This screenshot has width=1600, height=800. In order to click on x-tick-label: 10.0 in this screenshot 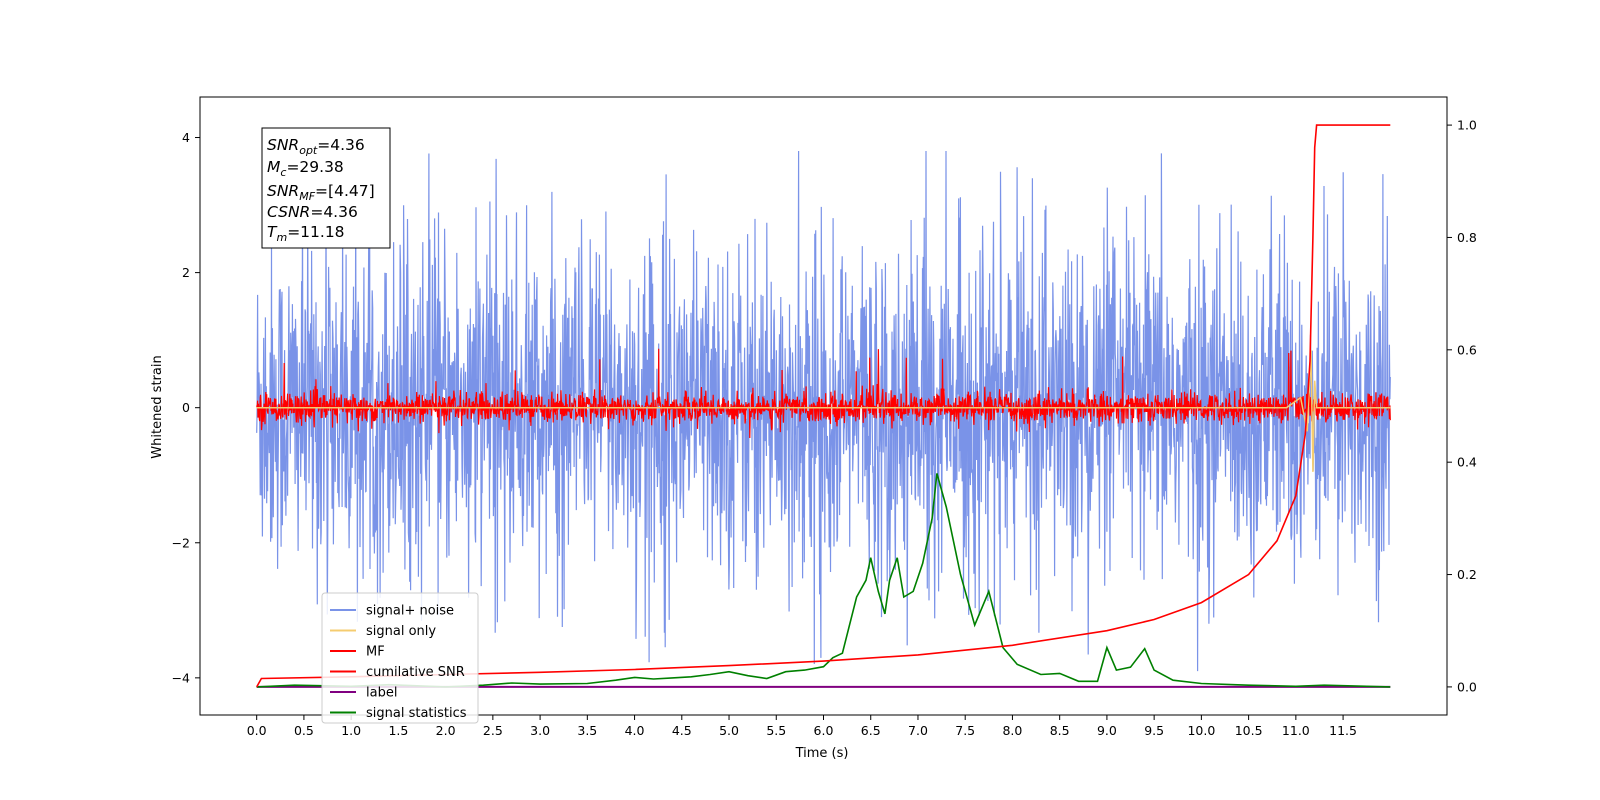, I will do `click(1201, 730)`.